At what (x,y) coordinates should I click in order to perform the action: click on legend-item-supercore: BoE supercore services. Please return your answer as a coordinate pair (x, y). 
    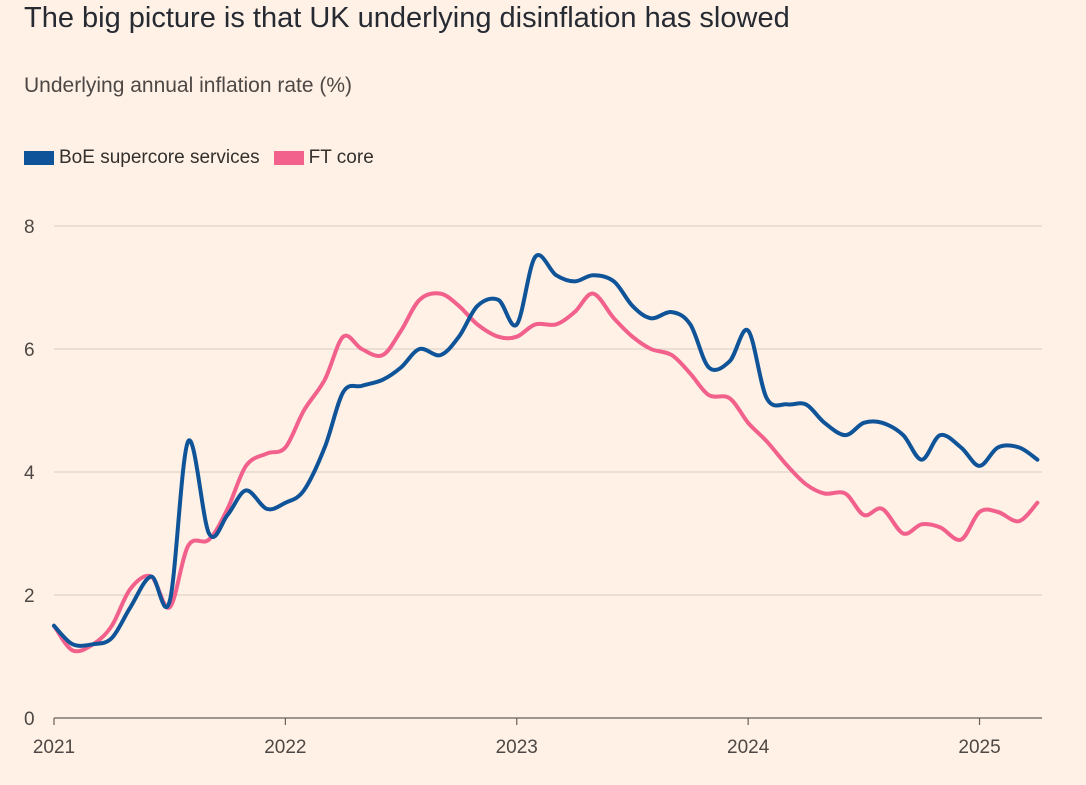
    Looking at the image, I should click on (142, 158).